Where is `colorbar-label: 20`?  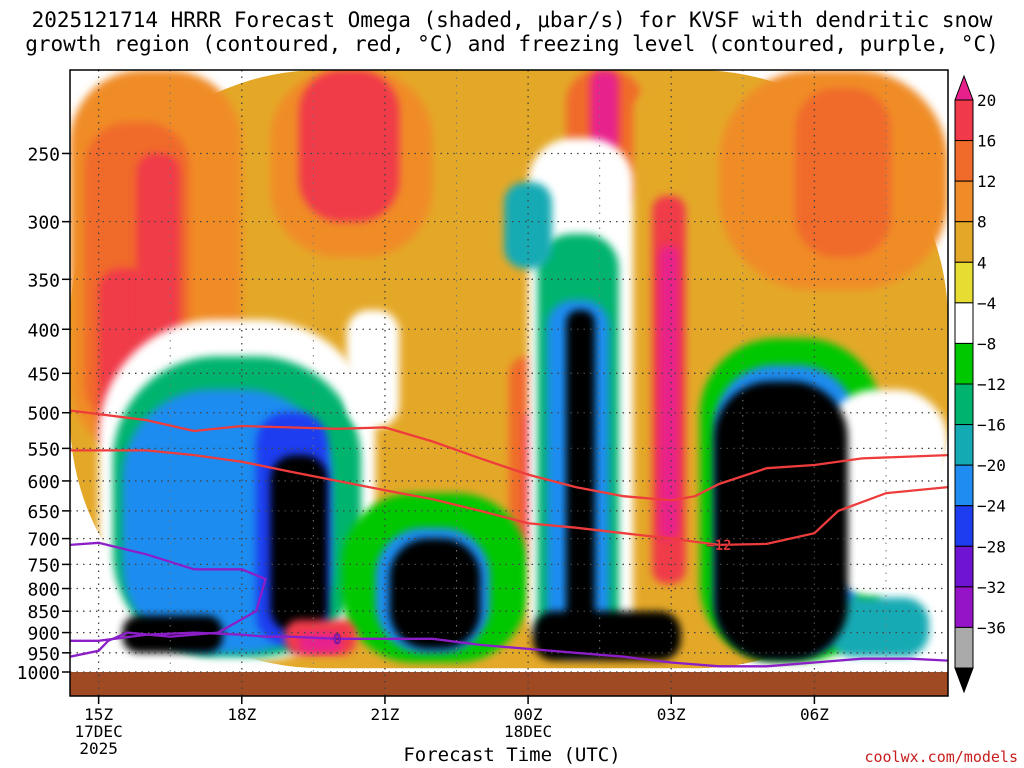 colorbar-label: 20 is located at coordinates (986, 100).